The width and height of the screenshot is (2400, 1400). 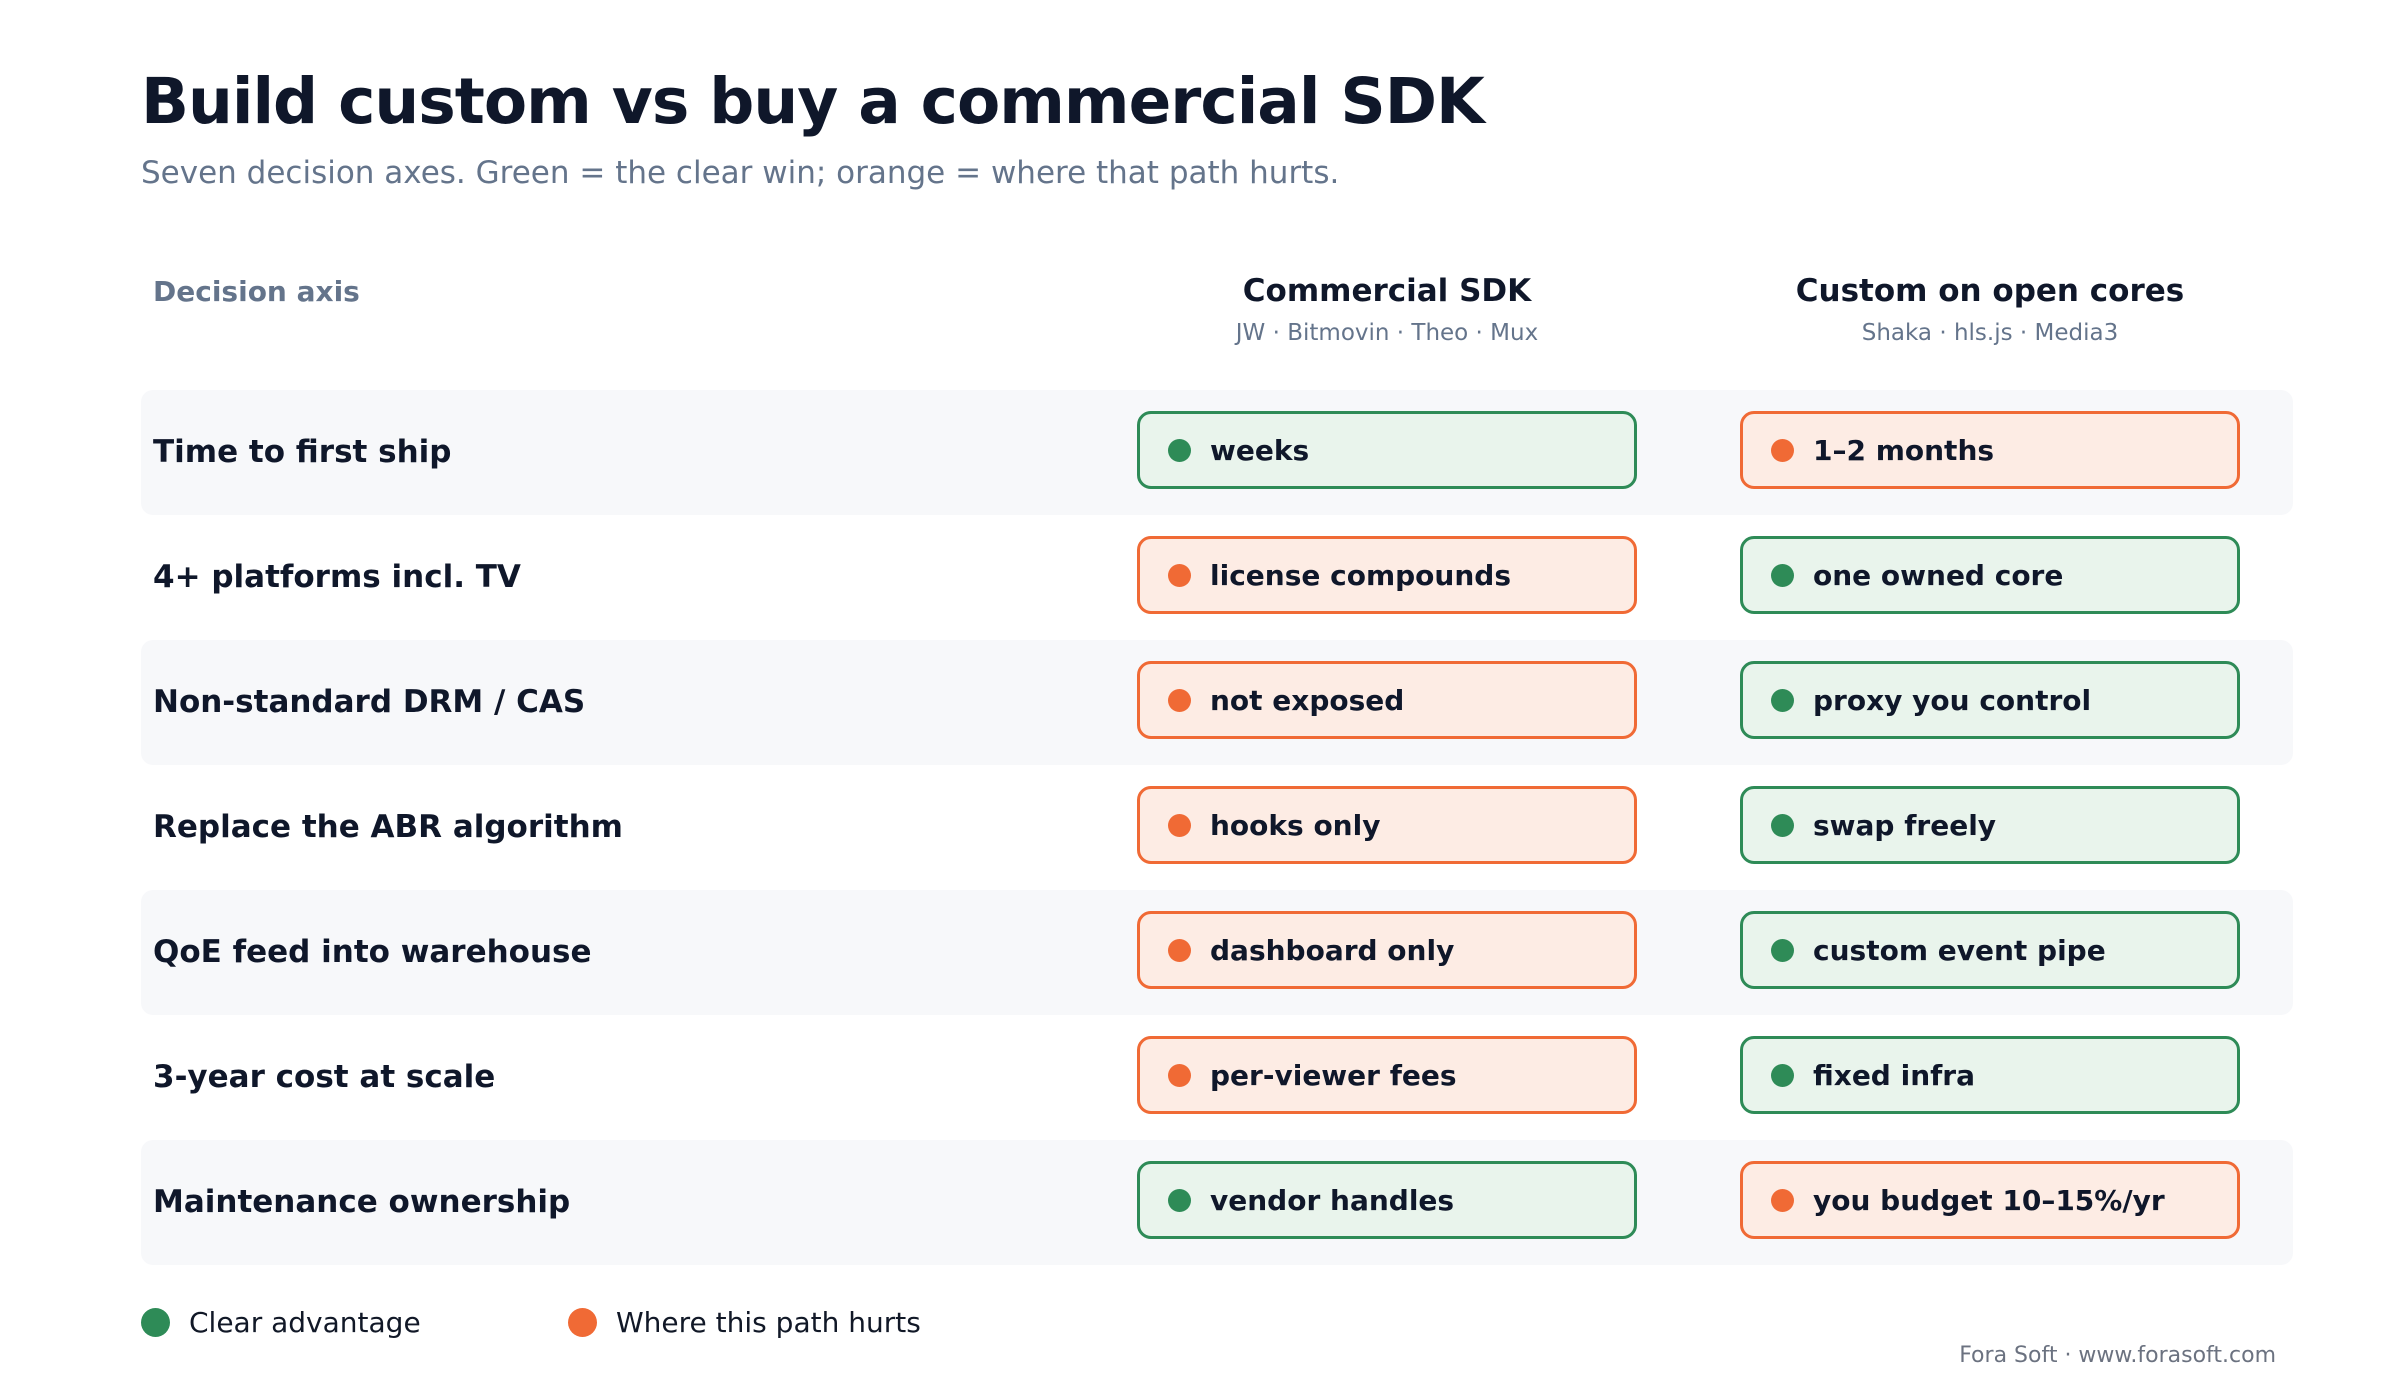 I want to click on row-axis-label: Maintenance ownership, so click(x=362, y=1202).